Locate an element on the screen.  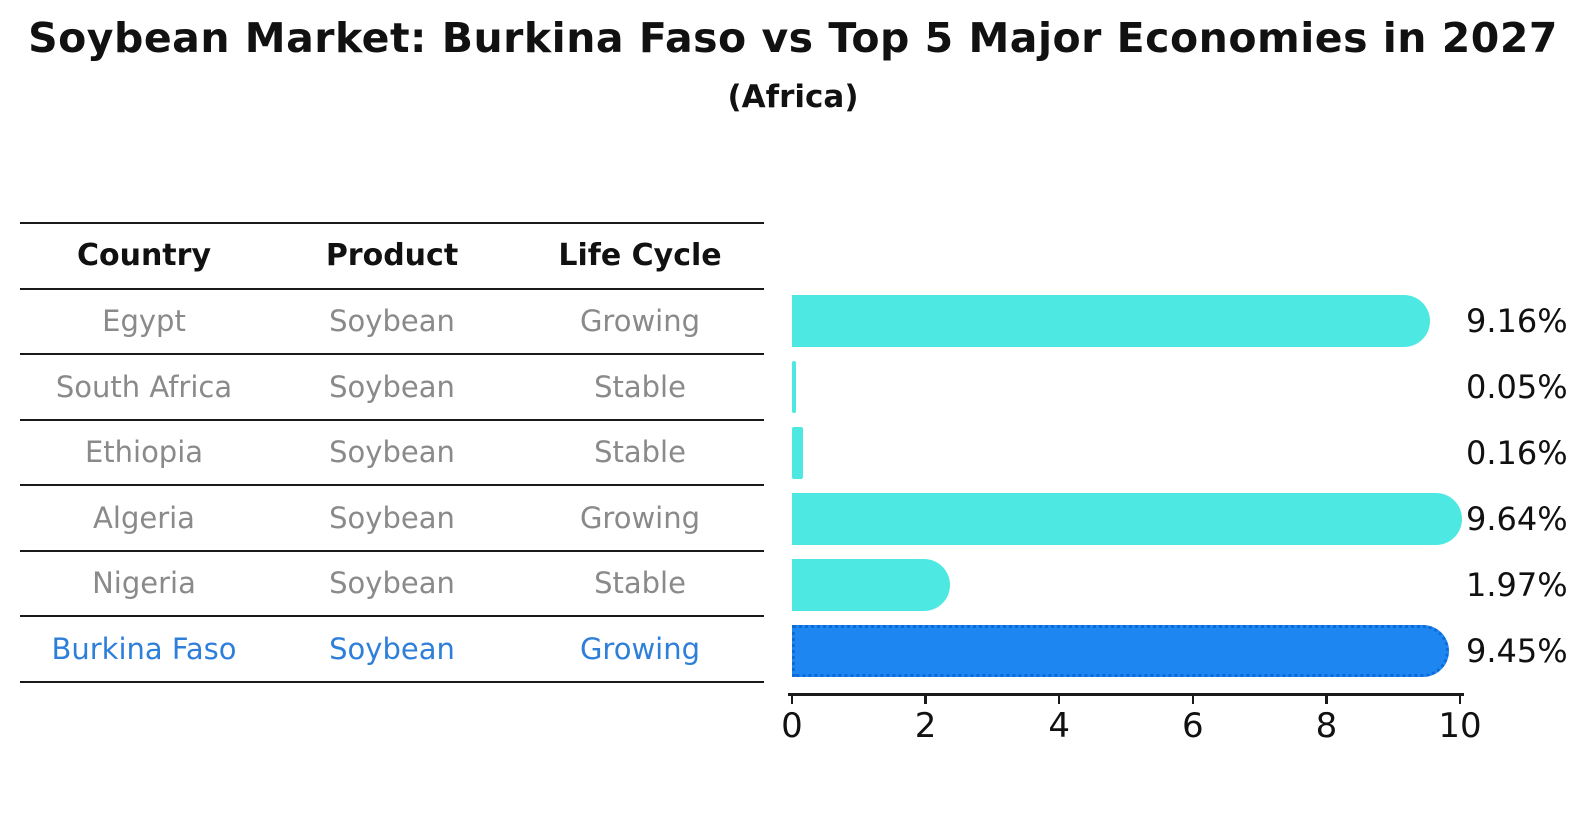
table-row-algeria: Algeria Soybean Growing is located at coordinates (392, 519).